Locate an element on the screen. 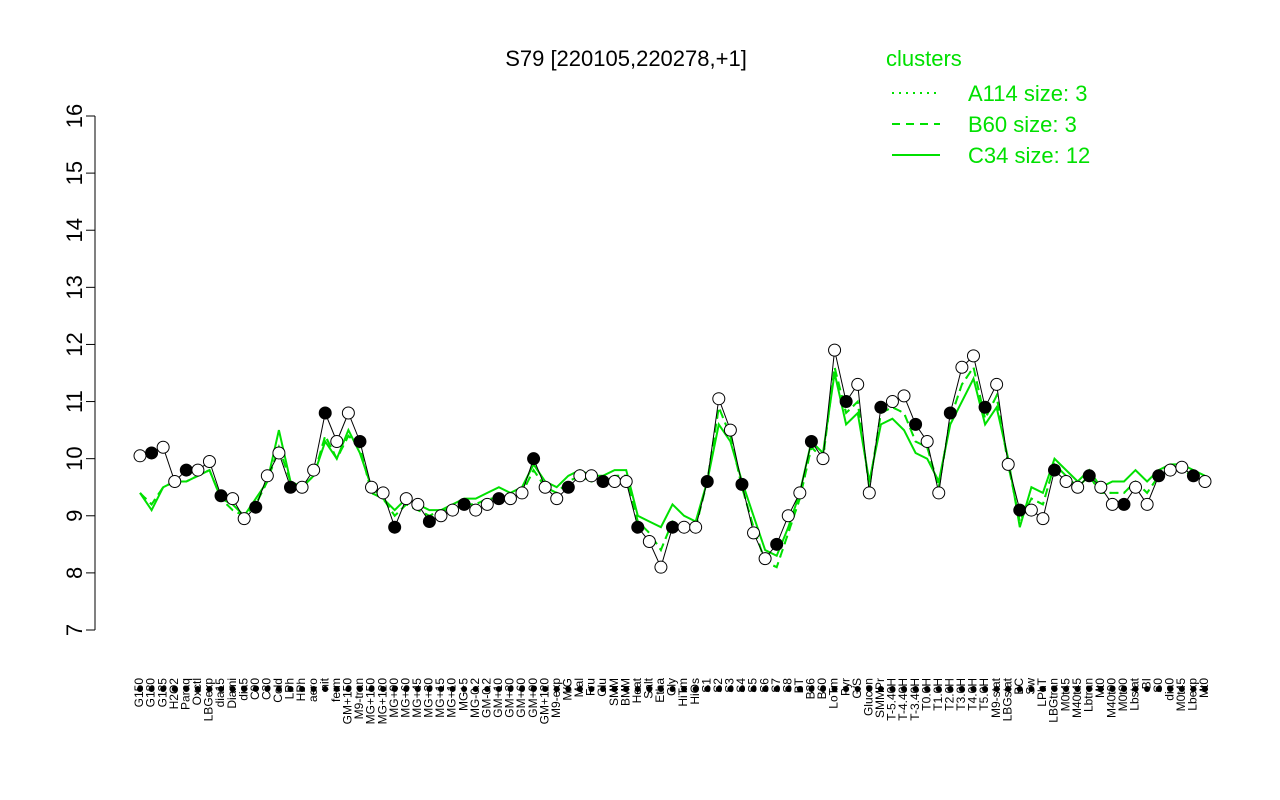  x-tick-label: Paraq is located at coordinates (185, 694).